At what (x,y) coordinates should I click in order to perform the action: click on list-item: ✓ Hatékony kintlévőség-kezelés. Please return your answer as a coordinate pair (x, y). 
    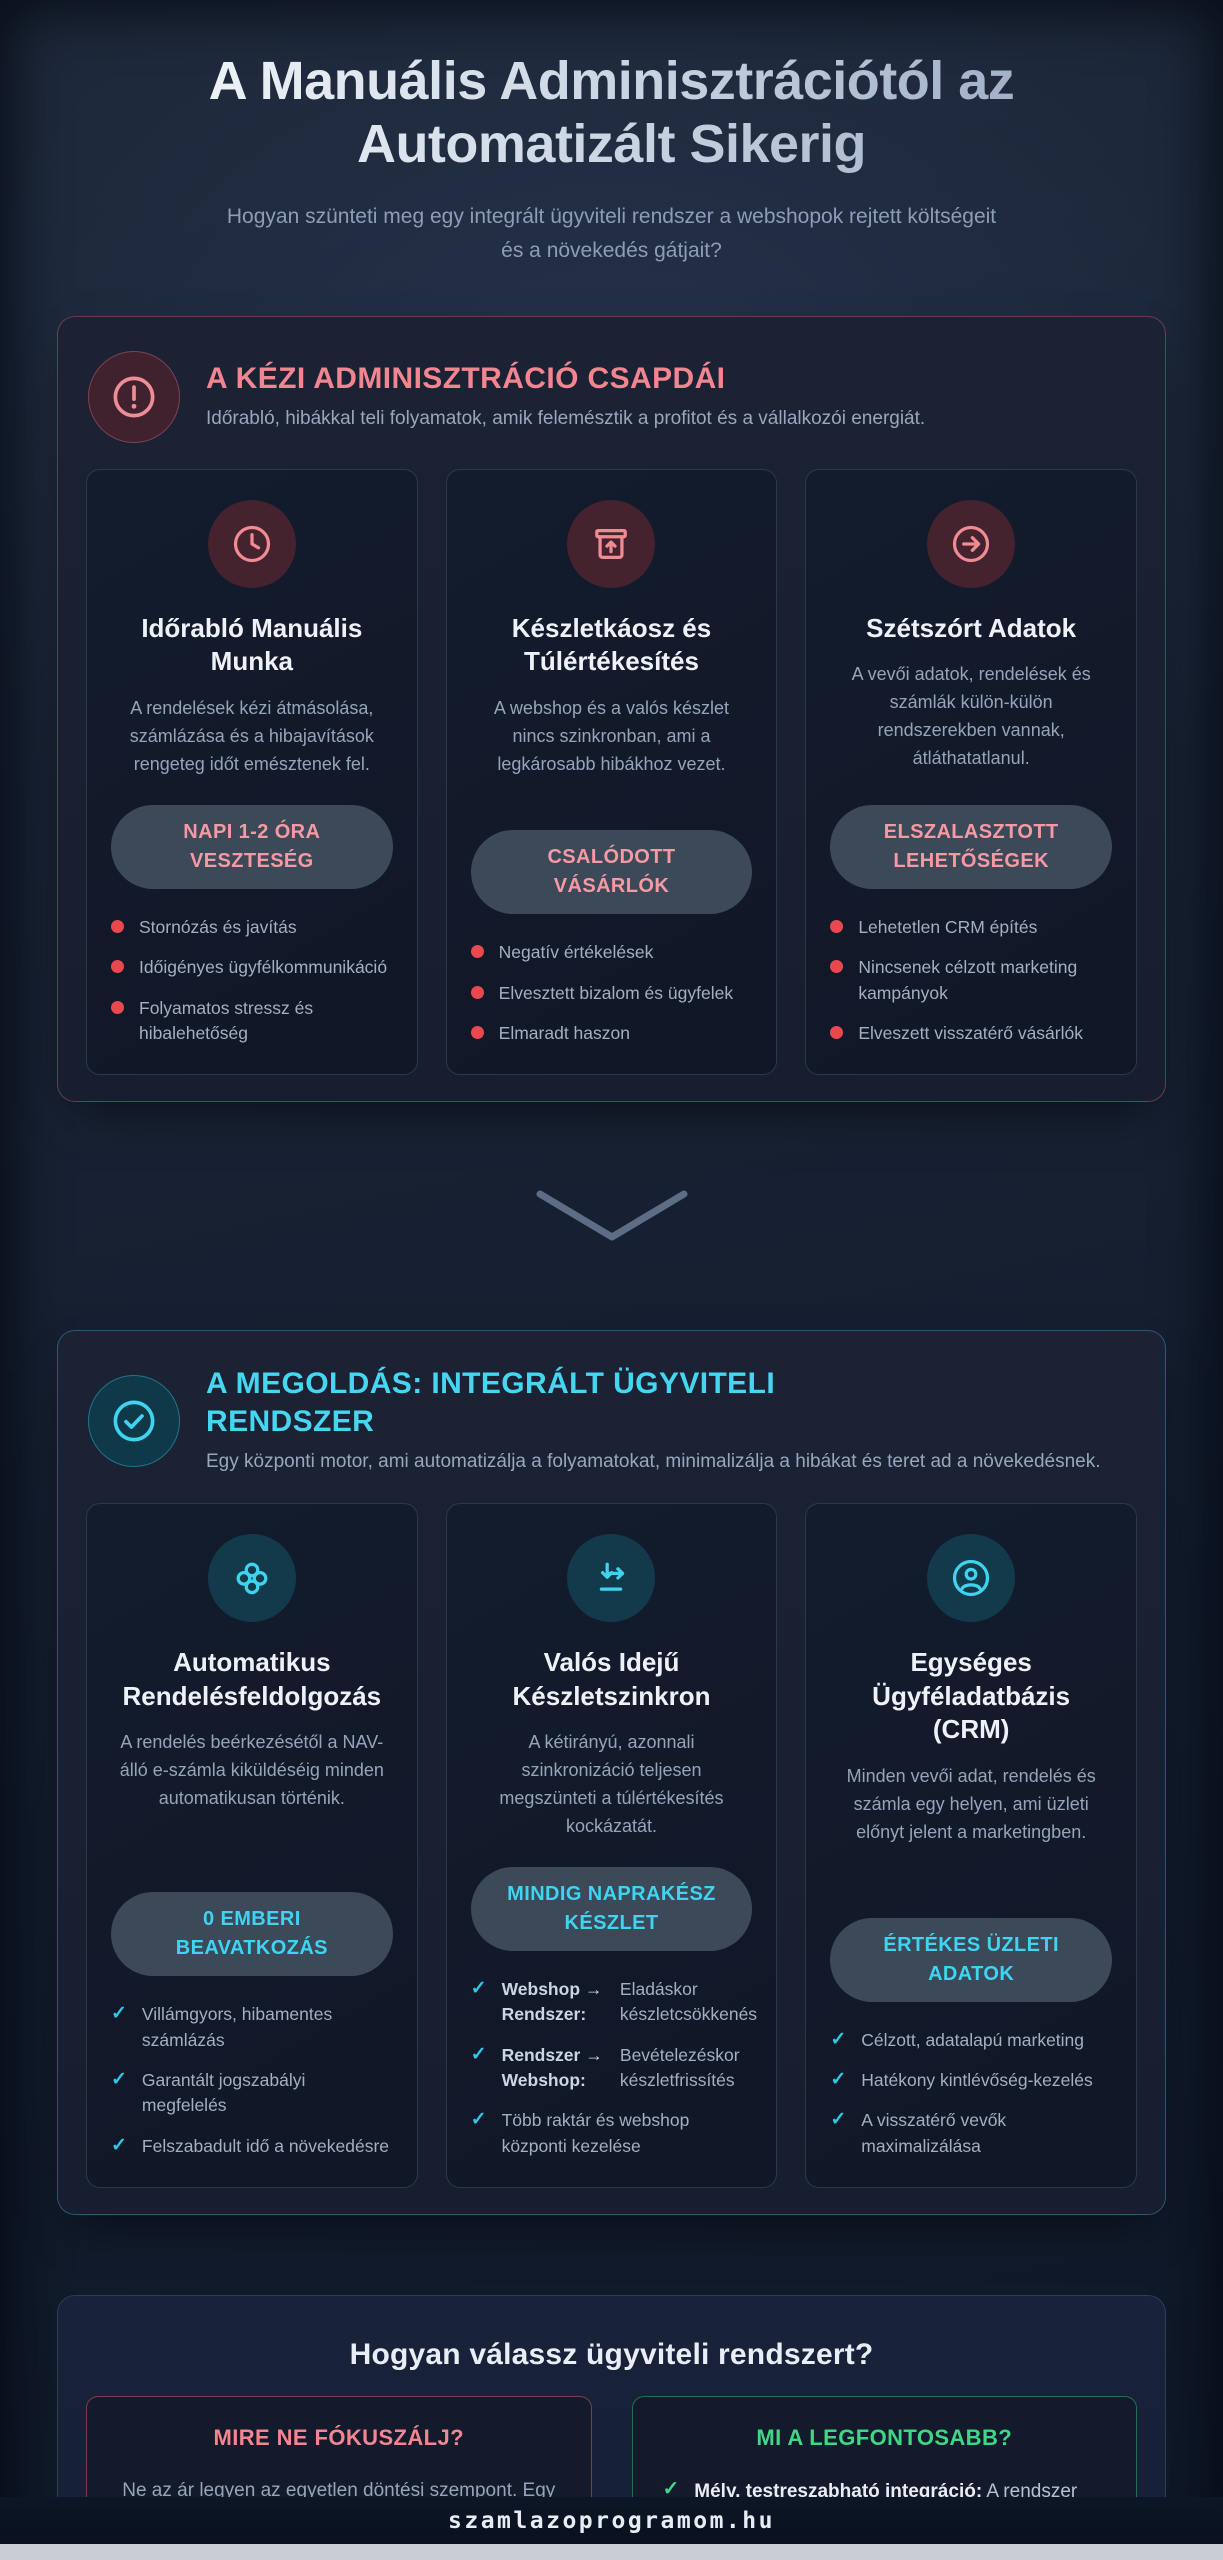
    Looking at the image, I should click on (971, 2080).